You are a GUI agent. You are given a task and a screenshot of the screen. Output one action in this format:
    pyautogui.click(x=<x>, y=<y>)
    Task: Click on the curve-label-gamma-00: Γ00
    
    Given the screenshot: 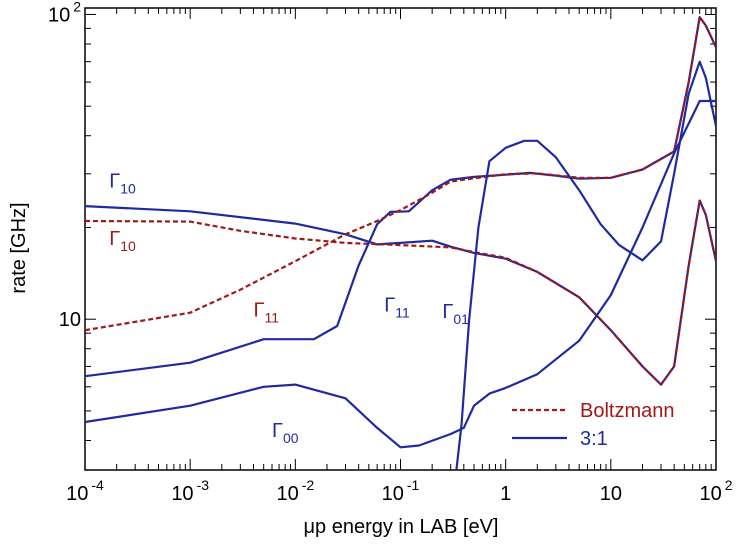 What is the action you would take?
    pyautogui.click(x=285, y=433)
    